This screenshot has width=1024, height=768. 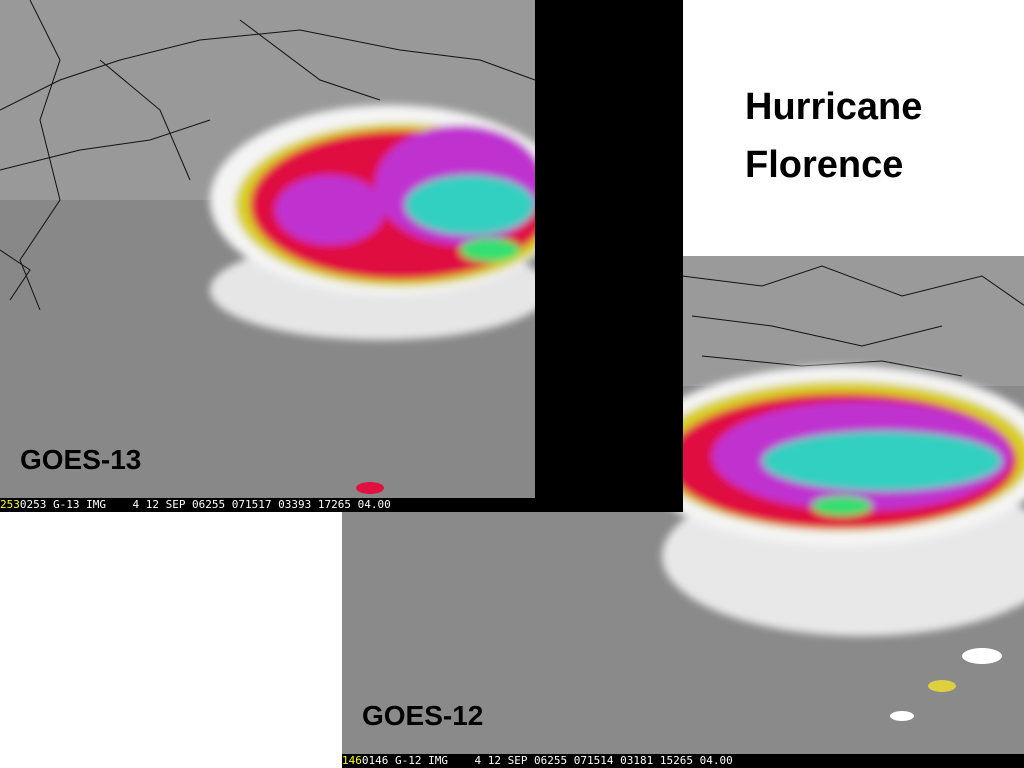 What do you see at coordinates (10, 504) in the screenshot?
I see `status-id: 253` at bounding box center [10, 504].